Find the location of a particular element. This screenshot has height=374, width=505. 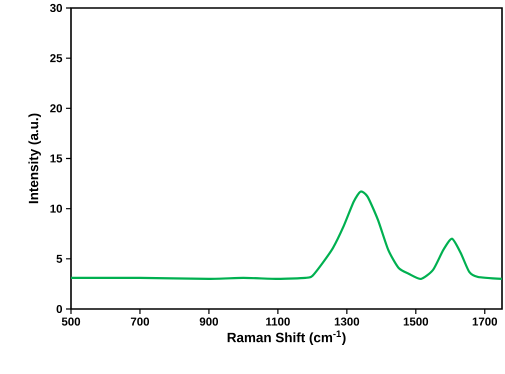

y-tick-label: 20 is located at coordinates (56, 108).